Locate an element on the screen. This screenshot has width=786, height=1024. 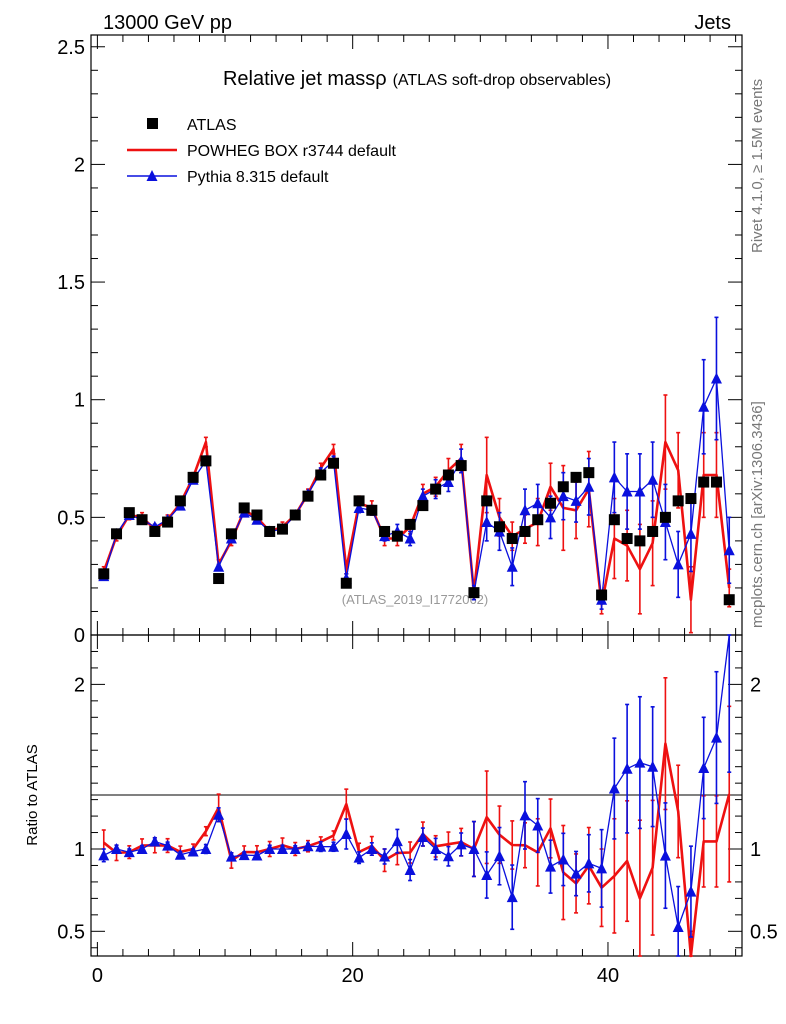
header-left: 13000 GeV pp is located at coordinates (167, 23).